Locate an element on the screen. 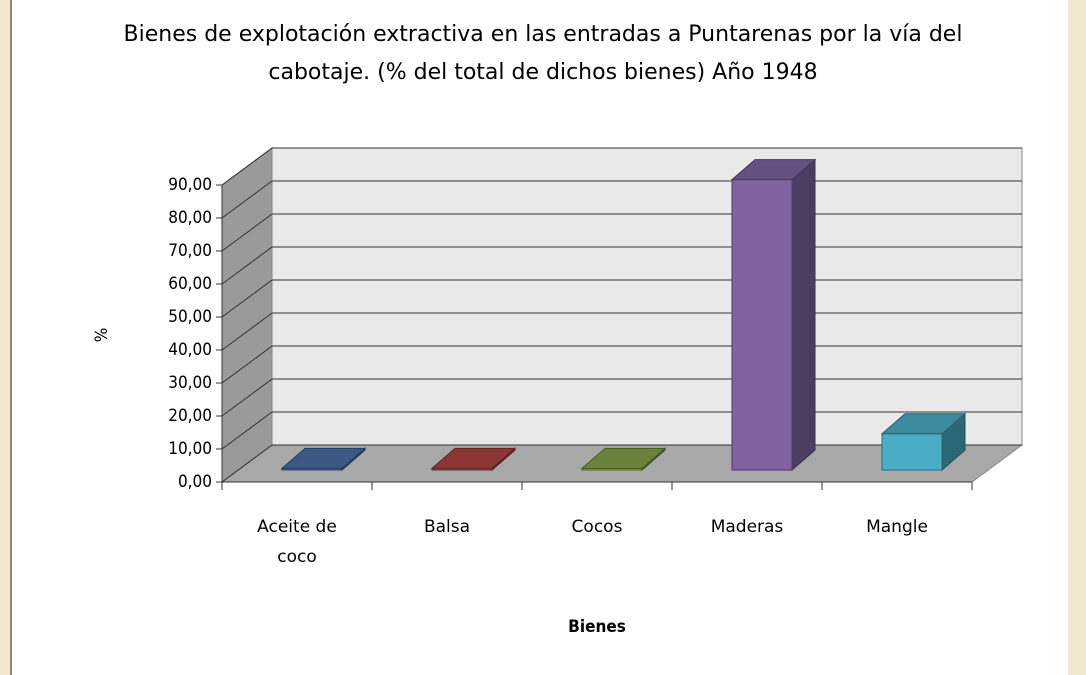 This screenshot has height=675, width=1086. y-tick-label: 60,00 is located at coordinates (190, 284).